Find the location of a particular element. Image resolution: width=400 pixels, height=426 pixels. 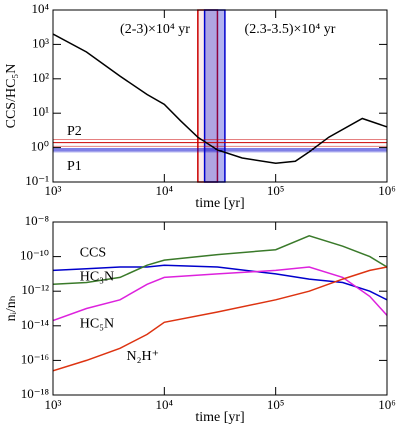

y-tick-label: 10⁻¹² is located at coordinates (35, 289).